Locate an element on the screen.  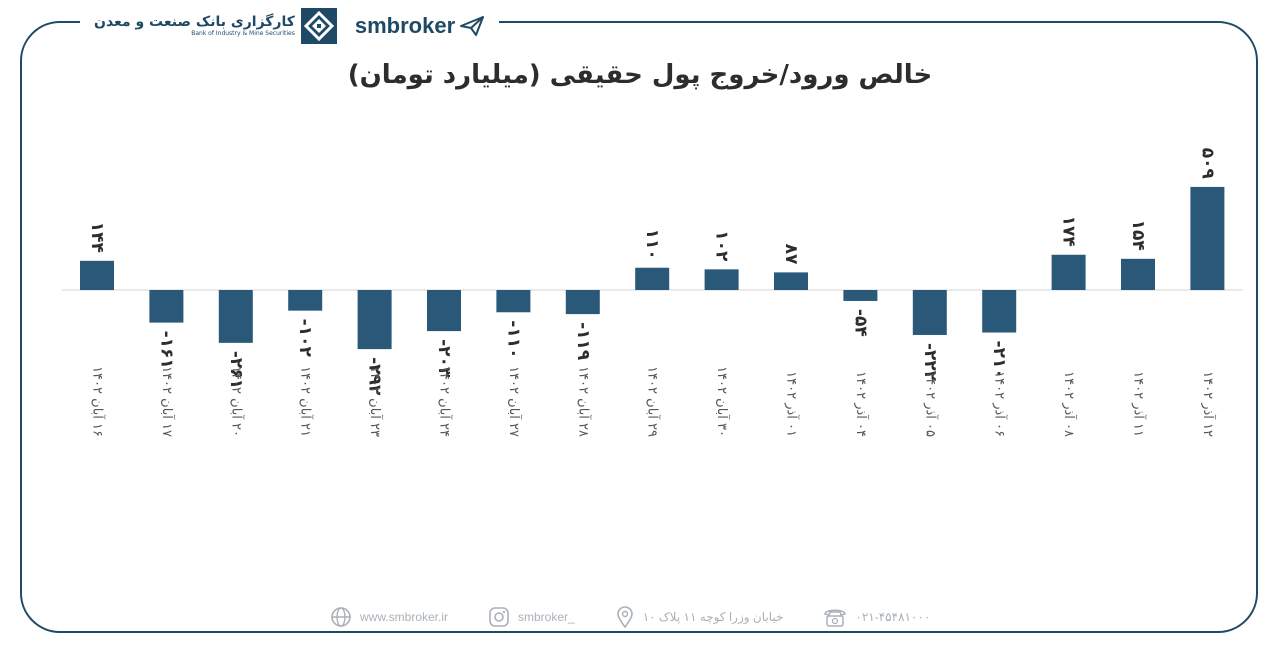
data-label: ۱۰۲ is located at coordinates (722, 246).